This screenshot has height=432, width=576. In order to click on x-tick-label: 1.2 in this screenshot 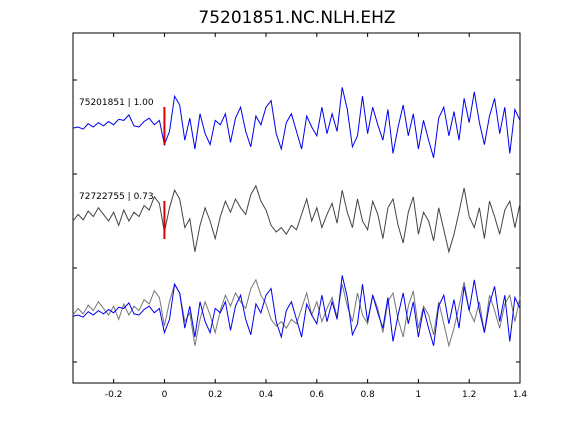, I will do `click(469, 395)`.